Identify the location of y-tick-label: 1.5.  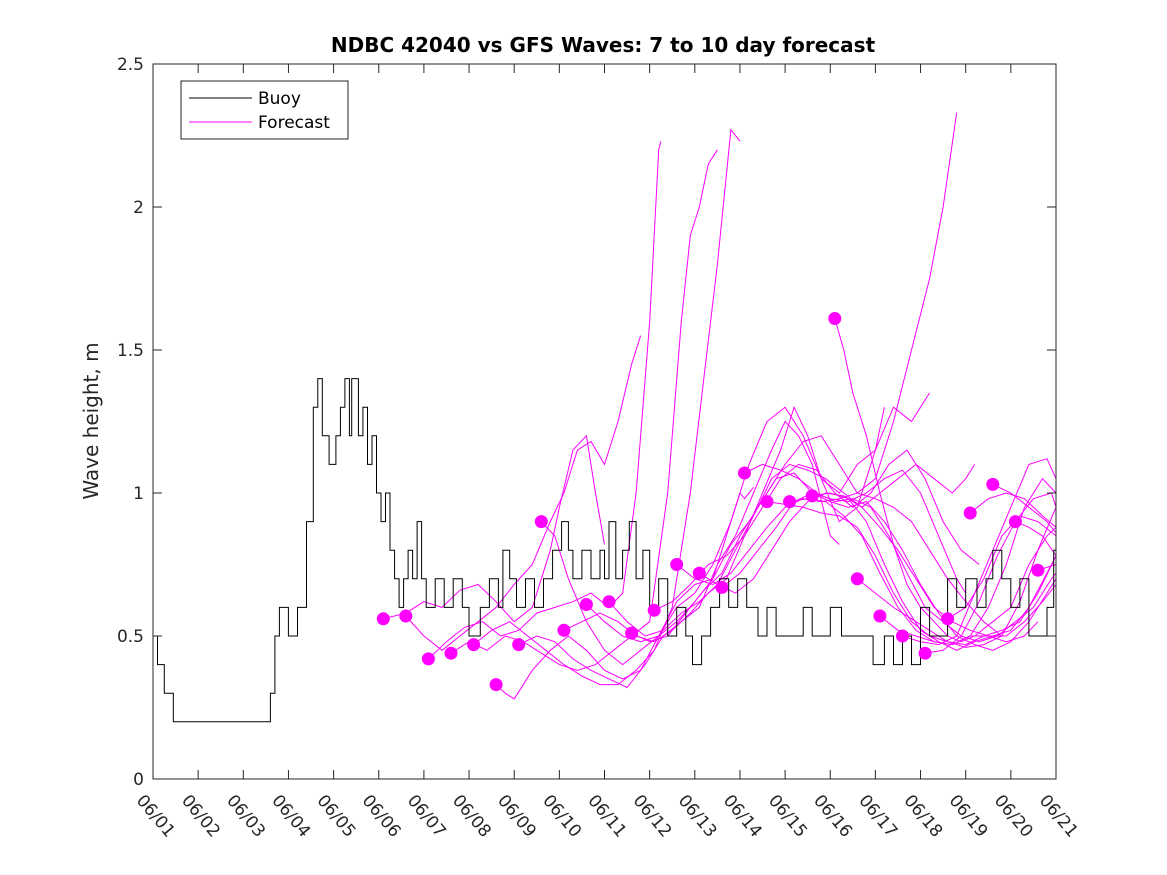
(130, 351).